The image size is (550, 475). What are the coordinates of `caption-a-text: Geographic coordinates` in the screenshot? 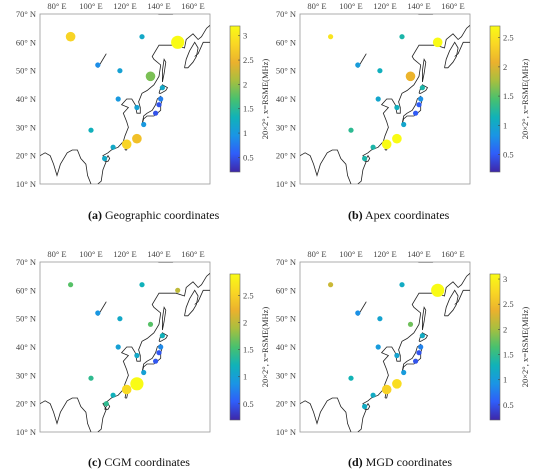 It's located at (162, 215).